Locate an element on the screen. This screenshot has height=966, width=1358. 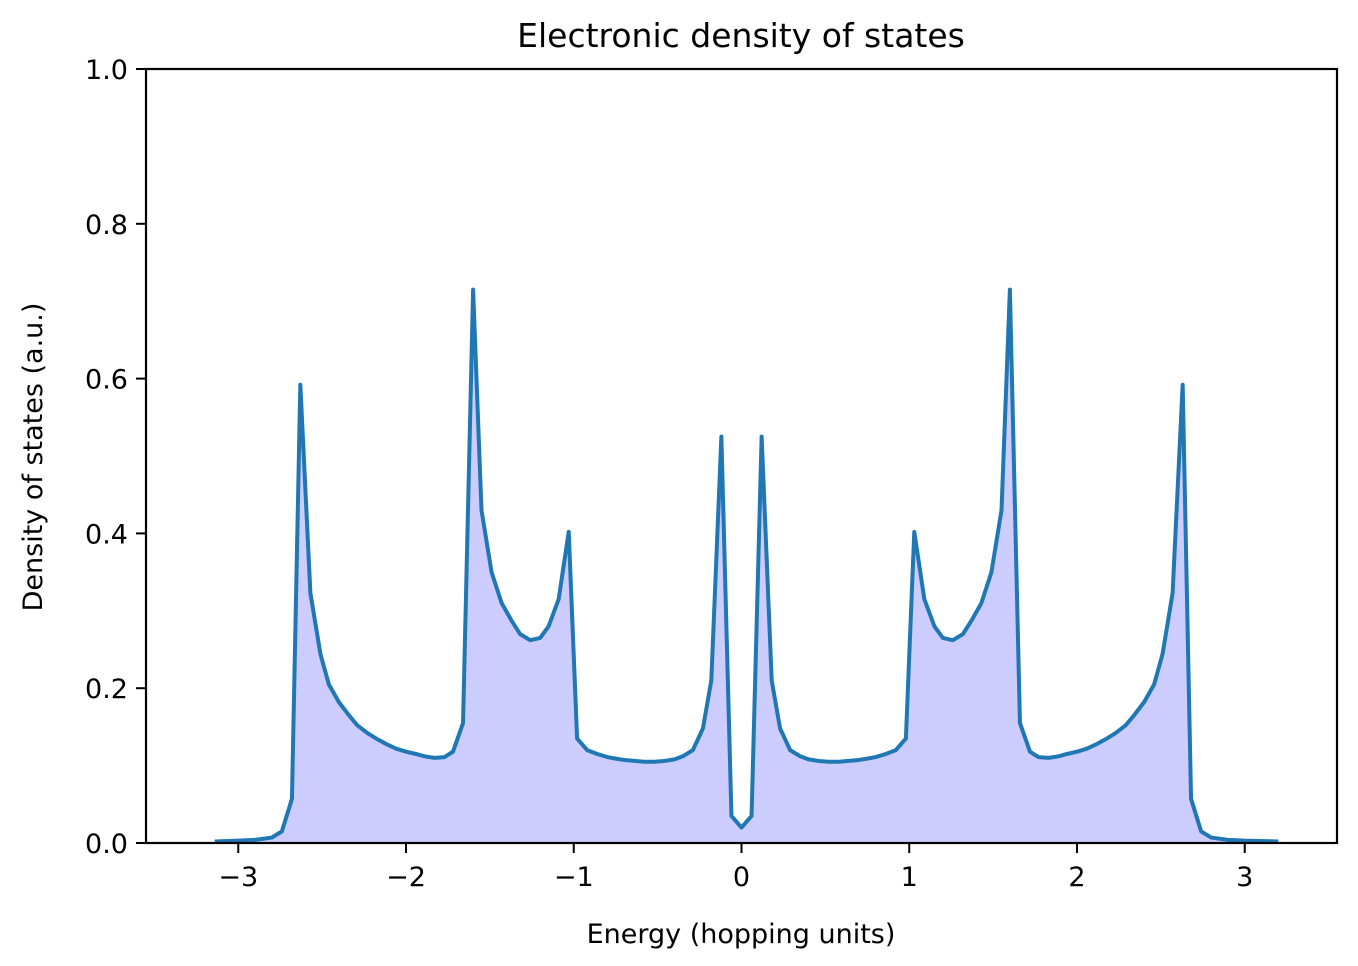
x-tick-label: 1 is located at coordinates (909, 877).